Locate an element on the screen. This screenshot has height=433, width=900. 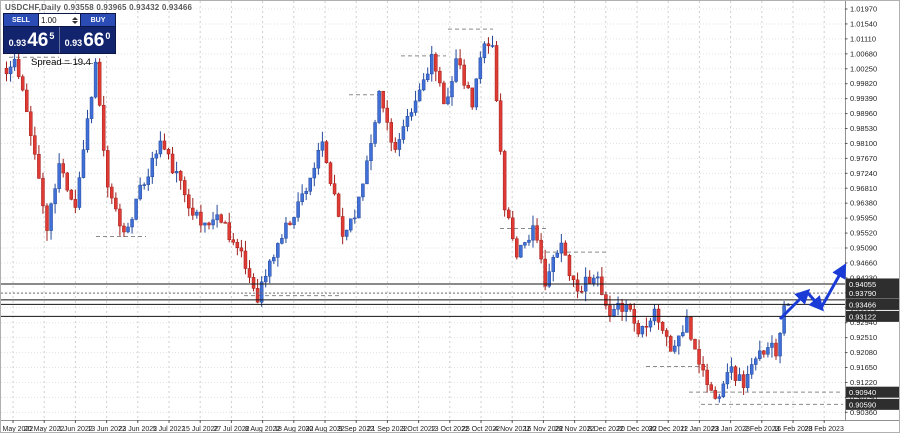
svg-text: 0.96810 is located at coordinates (863, 188).